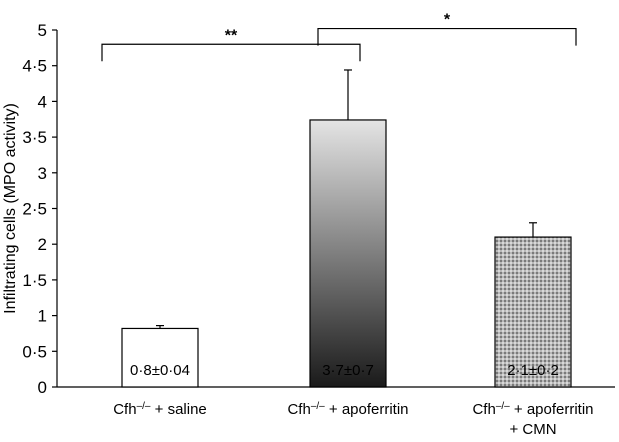  What do you see at coordinates (532, 429) in the screenshot?
I see `x-category-label-line2: + CMN` at bounding box center [532, 429].